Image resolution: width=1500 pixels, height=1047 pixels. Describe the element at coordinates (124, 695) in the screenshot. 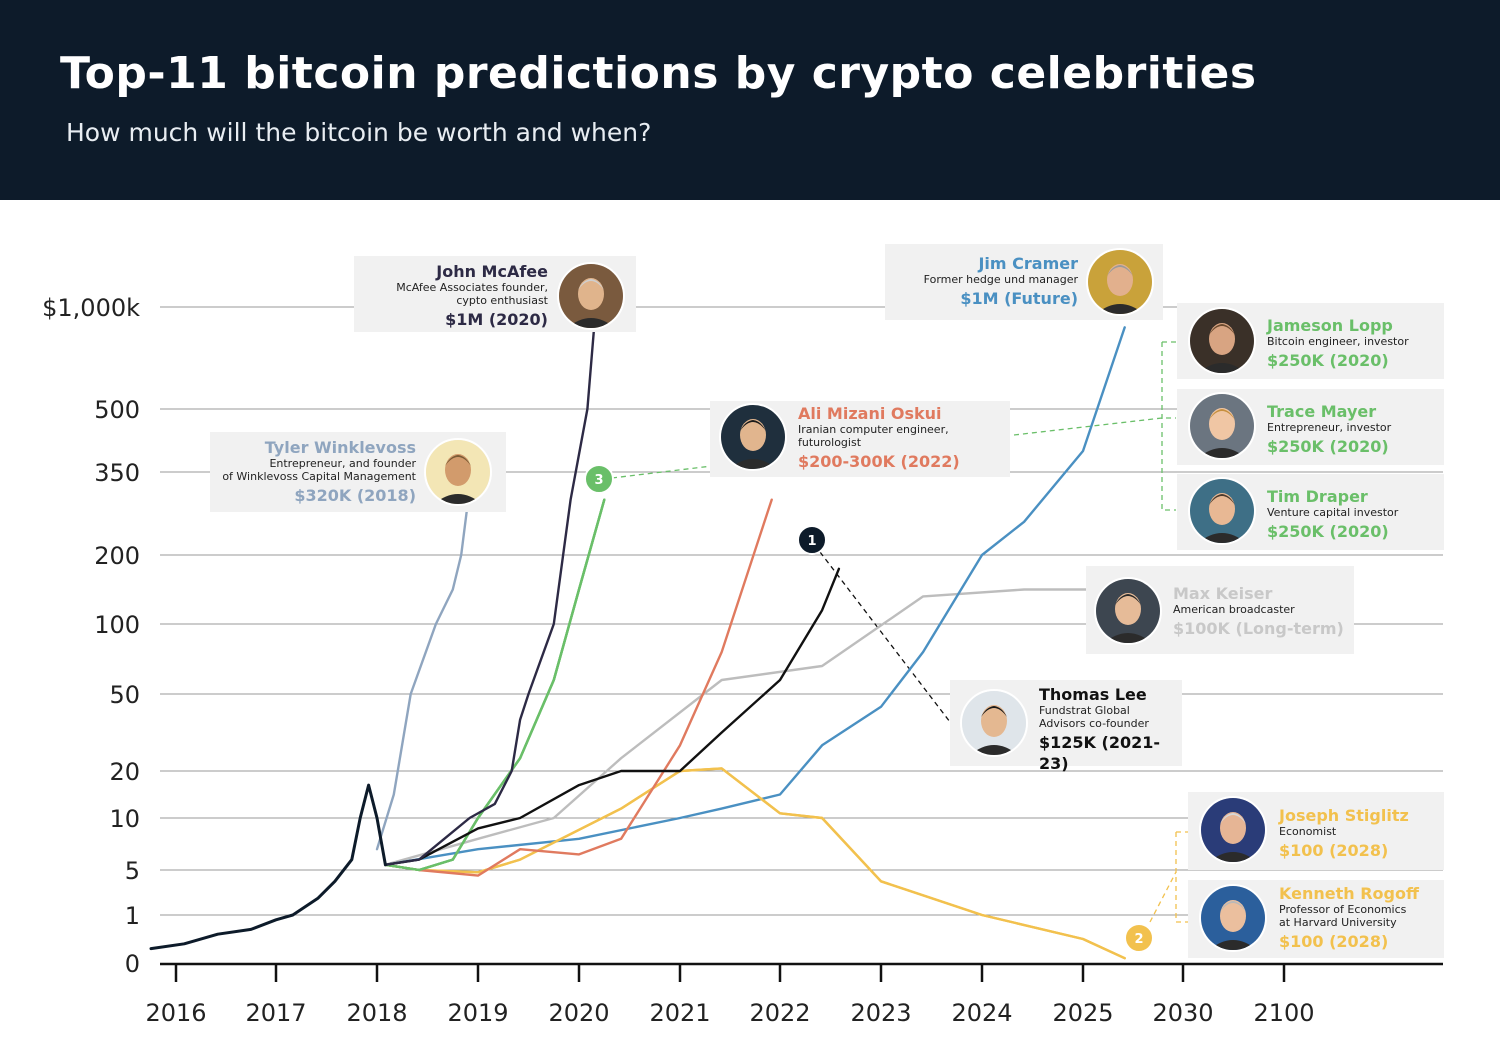

I see `y-tick-label: 50` at that location.